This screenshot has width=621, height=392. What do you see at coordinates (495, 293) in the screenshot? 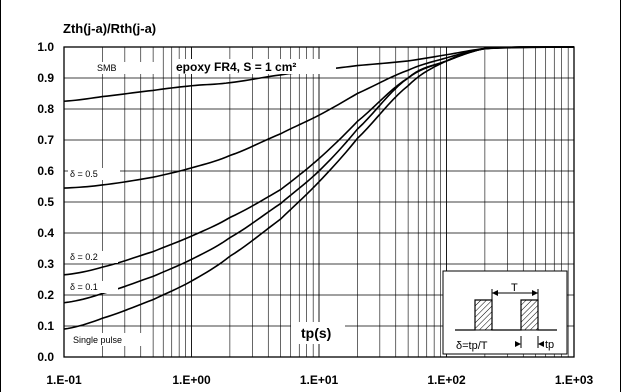
I see `inset-period-arrowhead-left` at bounding box center [495, 293].